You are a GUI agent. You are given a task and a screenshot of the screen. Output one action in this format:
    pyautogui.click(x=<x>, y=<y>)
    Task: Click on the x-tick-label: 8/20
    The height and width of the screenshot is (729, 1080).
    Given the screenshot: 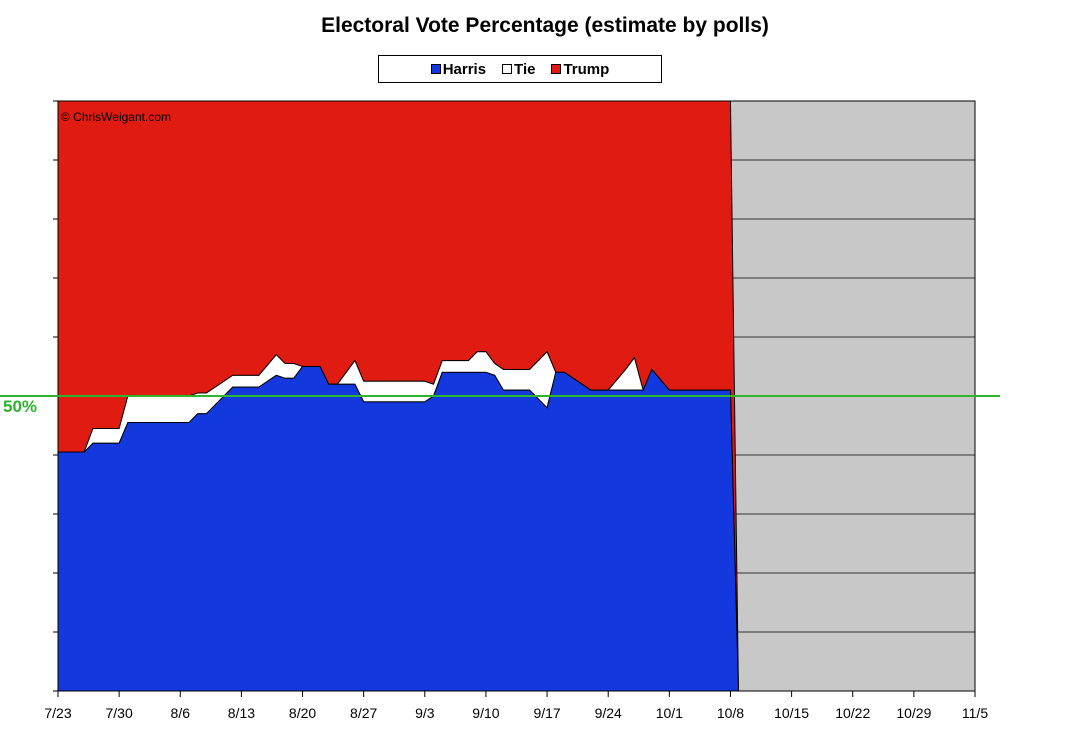 What is the action you would take?
    pyautogui.click(x=302, y=713)
    